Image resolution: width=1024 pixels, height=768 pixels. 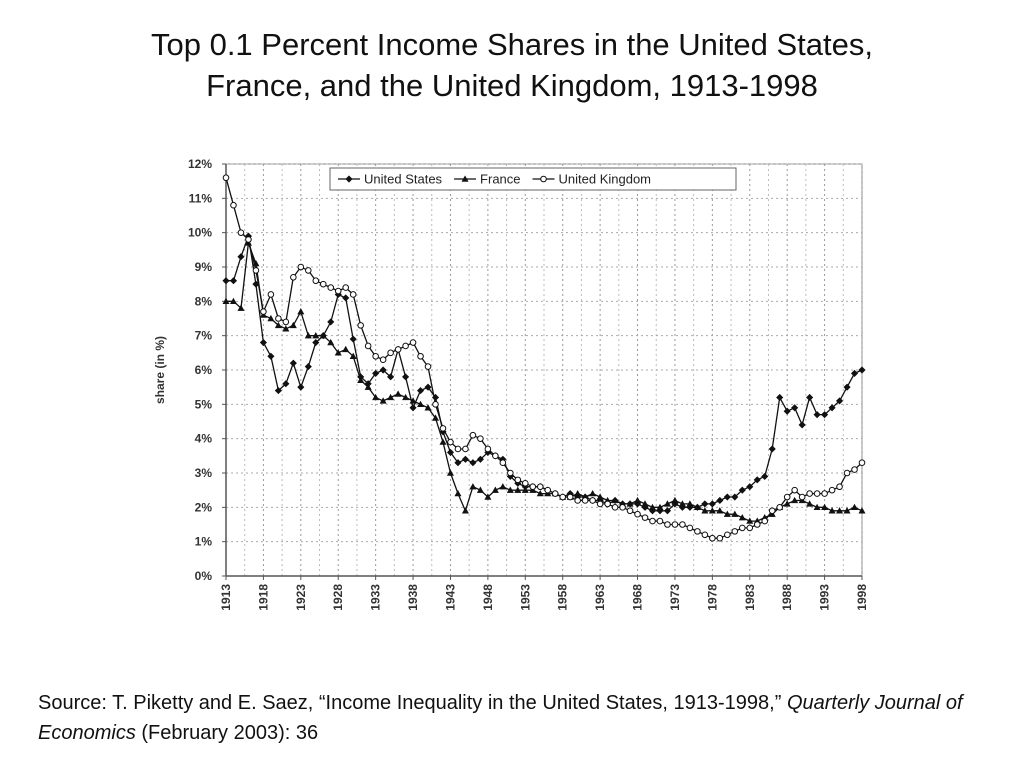 What do you see at coordinates (675, 597) in the screenshot?
I see `x-tick-label: 1973` at bounding box center [675, 597].